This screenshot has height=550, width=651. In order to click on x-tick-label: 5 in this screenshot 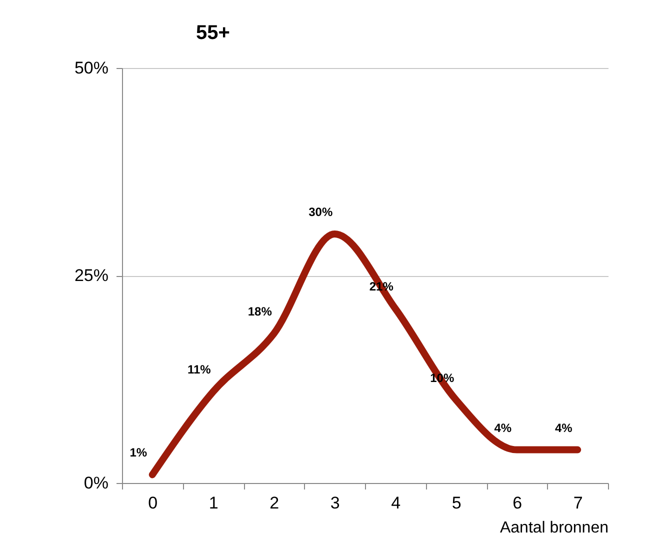, I will do `click(457, 503)`.